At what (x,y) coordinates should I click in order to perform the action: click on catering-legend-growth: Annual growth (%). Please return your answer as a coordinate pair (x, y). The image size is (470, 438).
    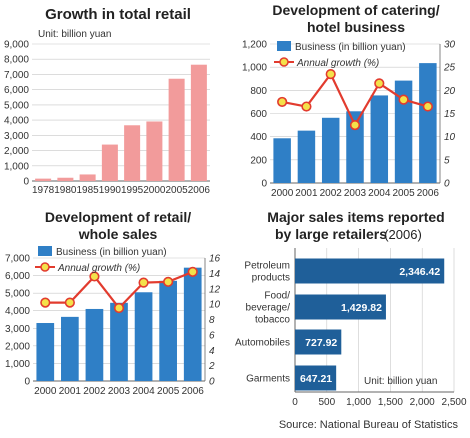
    Looking at the image, I should click on (337, 63).